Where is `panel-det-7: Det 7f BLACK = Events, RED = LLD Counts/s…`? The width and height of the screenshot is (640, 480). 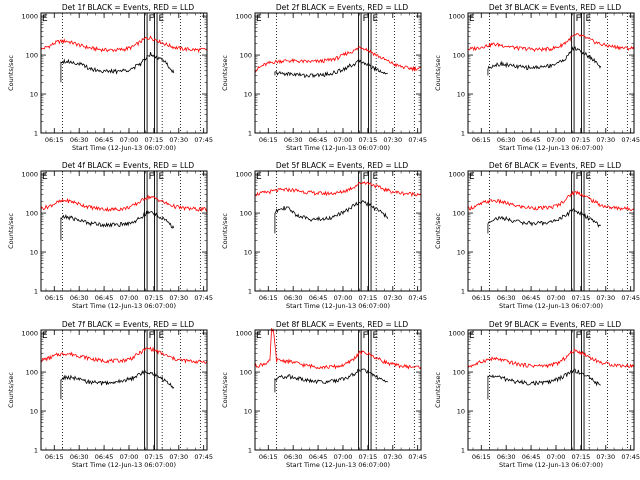 panel-det-7: Det 7f BLACK = Events, RED = LLD Counts/s… is located at coordinates (110, 394).